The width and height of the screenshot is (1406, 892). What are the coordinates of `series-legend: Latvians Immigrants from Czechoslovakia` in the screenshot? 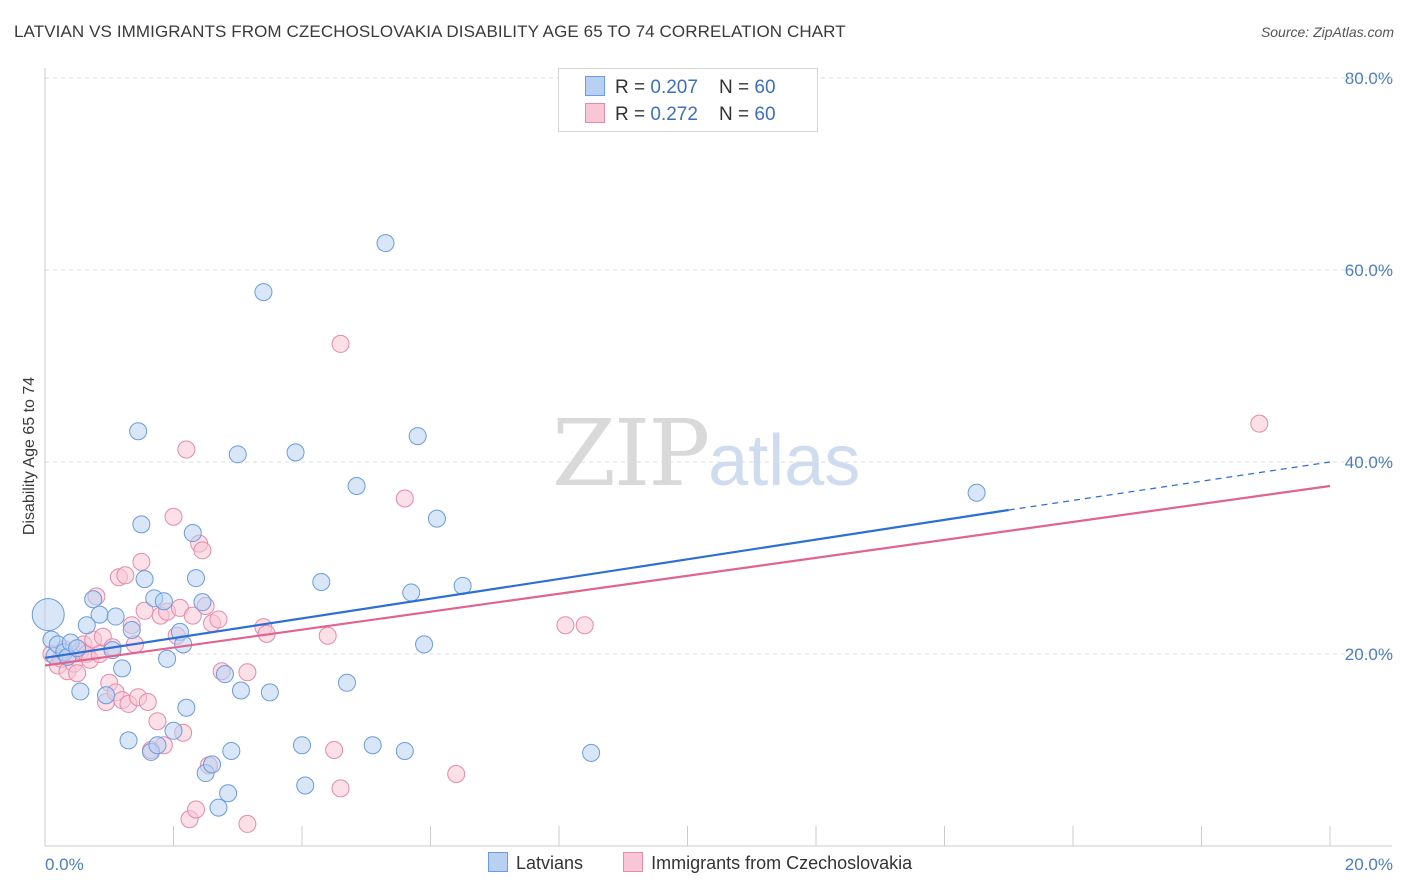 It's located at (700, 863).